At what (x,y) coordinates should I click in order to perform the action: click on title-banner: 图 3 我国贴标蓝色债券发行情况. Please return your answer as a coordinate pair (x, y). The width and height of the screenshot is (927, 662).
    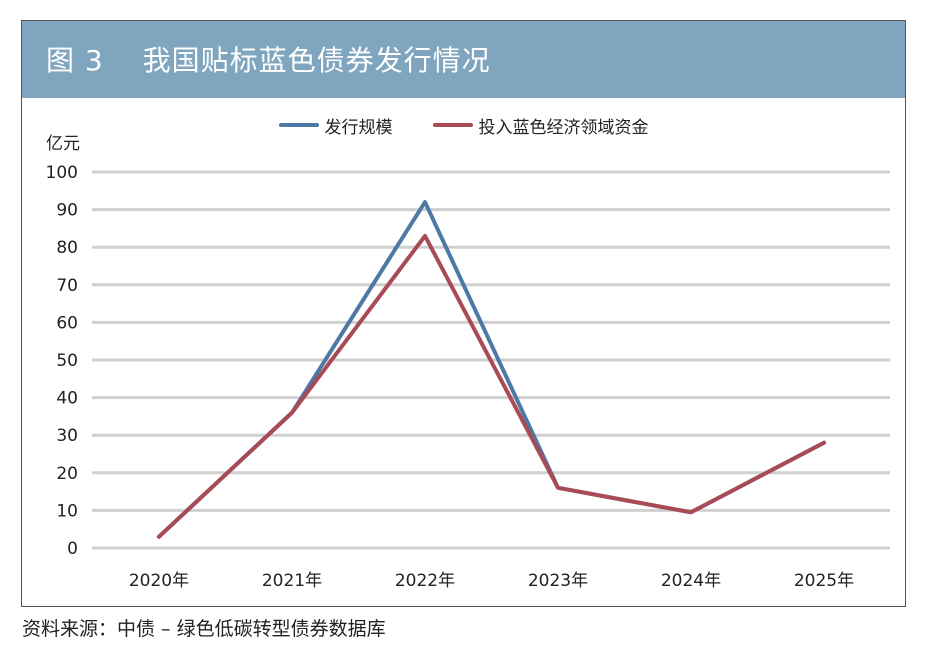
    Looking at the image, I should click on (463, 59).